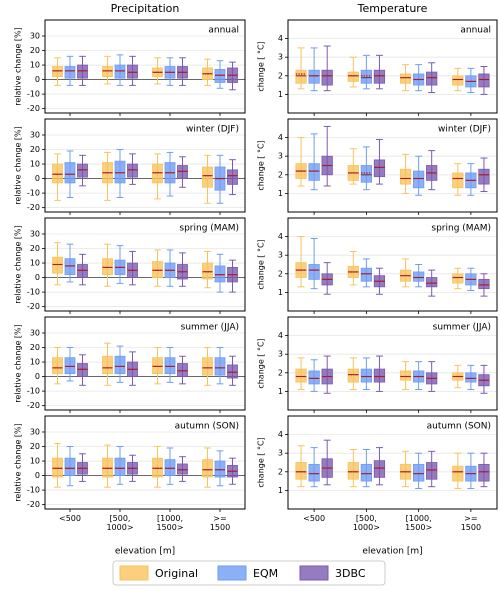 Image resolution: width=500 pixels, height=590 pixels. What do you see at coordinates (176, 573) in the screenshot?
I see `legend-label: Original` at bounding box center [176, 573].